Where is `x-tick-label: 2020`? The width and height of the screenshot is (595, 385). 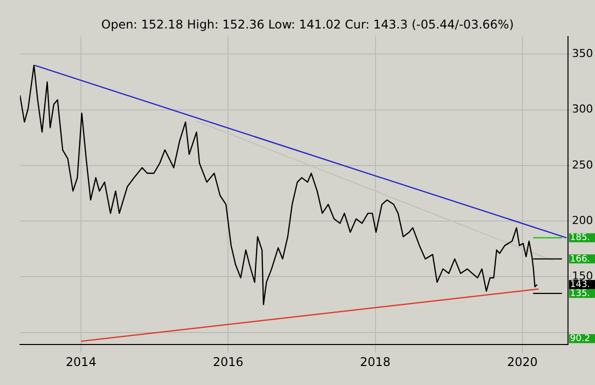 x-tick-label: 2020 is located at coordinates (522, 361).